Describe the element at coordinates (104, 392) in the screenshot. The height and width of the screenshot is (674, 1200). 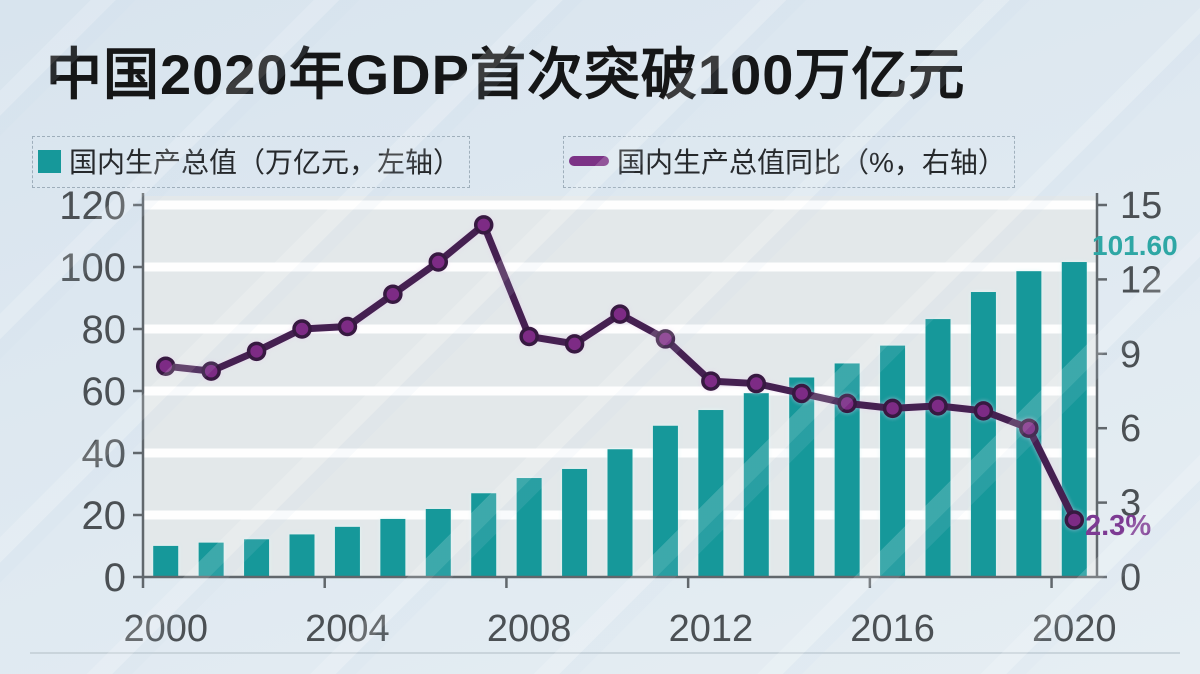
I see `left-axis-label-60: 60` at that location.